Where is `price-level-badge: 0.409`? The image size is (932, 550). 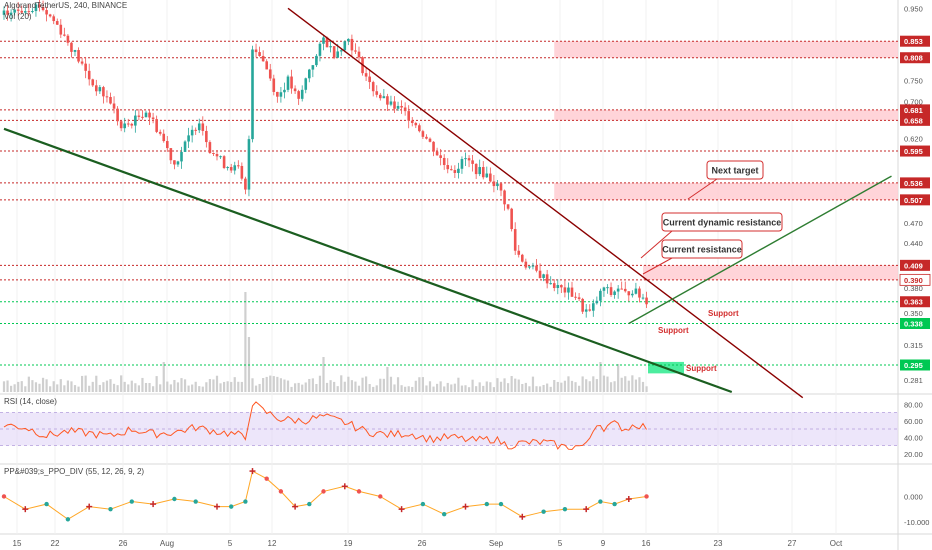 price-level-badge: 0.409 is located at coordinates (915, 265).